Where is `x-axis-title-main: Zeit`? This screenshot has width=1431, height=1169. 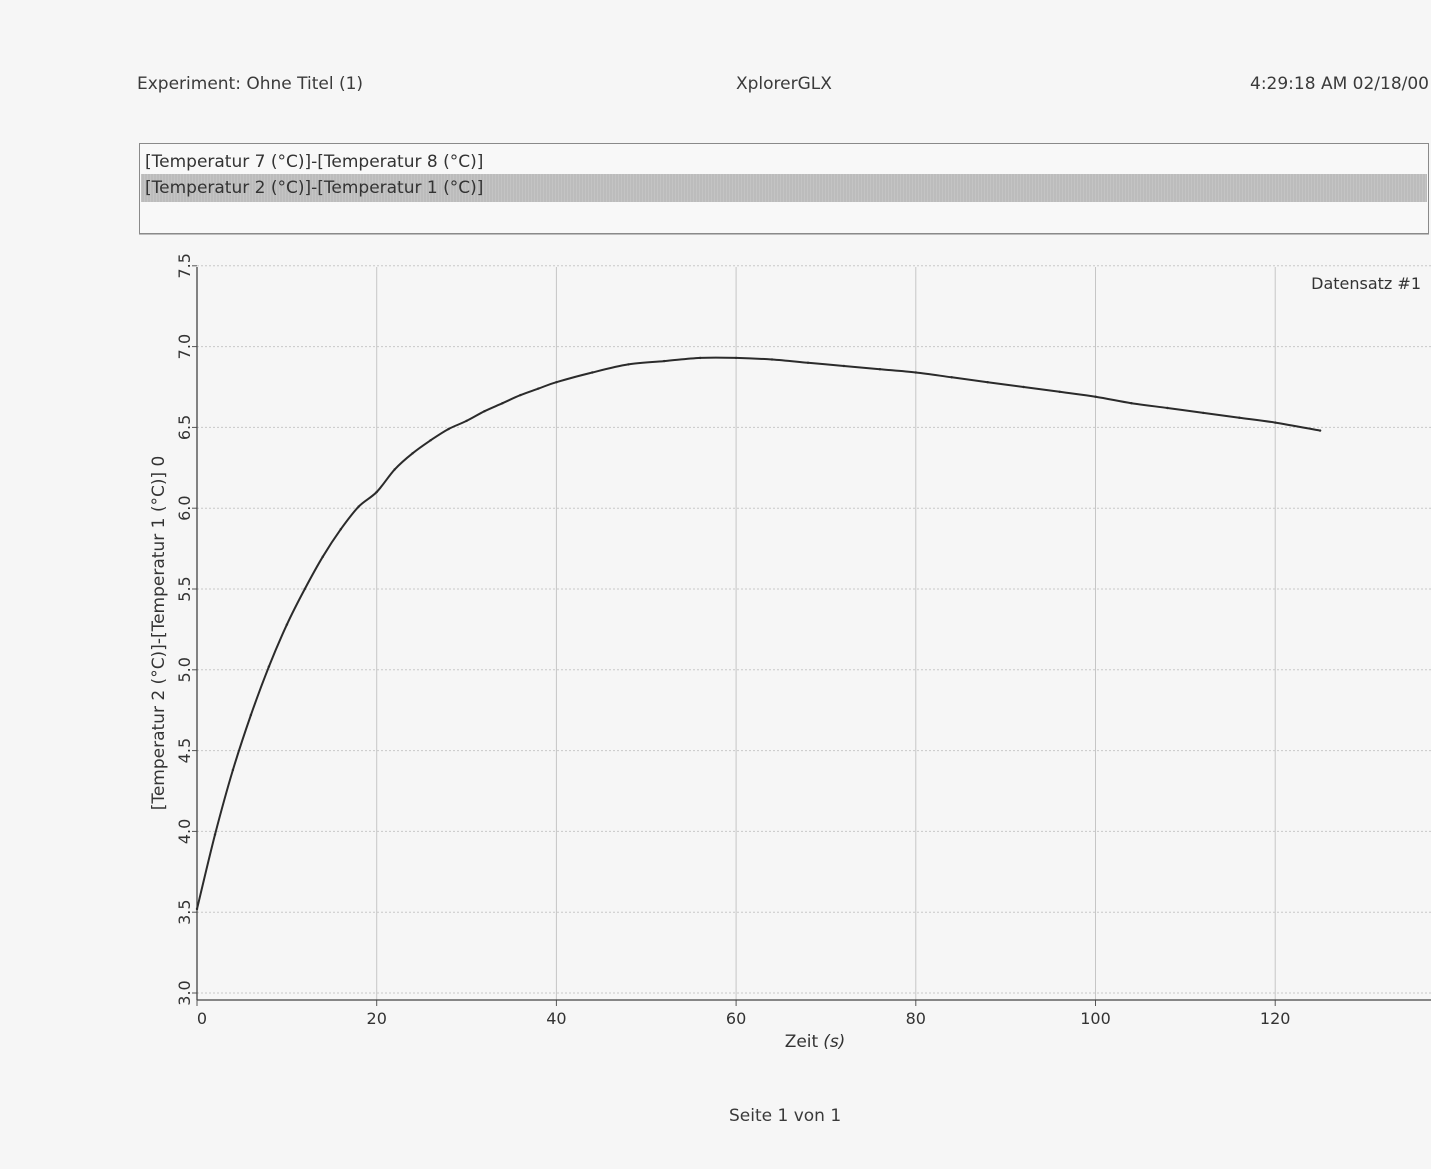 x-axis-title-main: Zeit is located at coordinates (802, 1042).